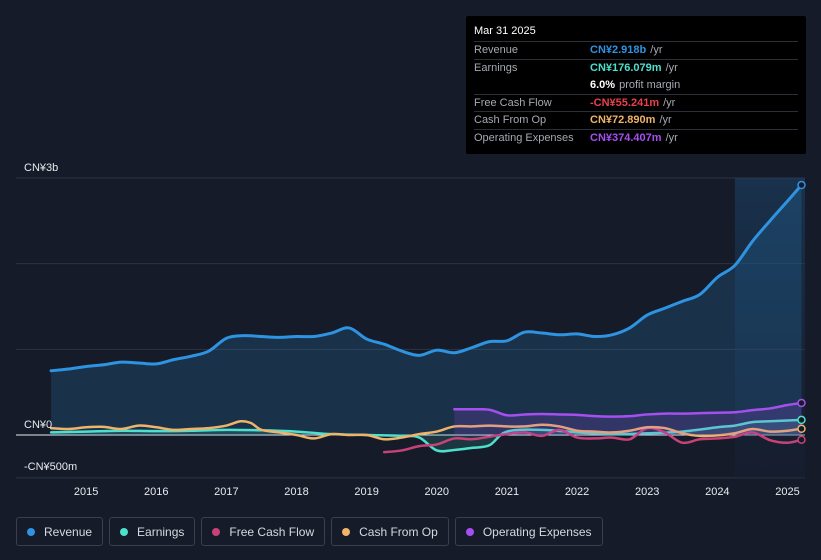 This screenshot has width=821, height=560. I want to click on legend-item-revenue: Revenue, so click(60, 531).